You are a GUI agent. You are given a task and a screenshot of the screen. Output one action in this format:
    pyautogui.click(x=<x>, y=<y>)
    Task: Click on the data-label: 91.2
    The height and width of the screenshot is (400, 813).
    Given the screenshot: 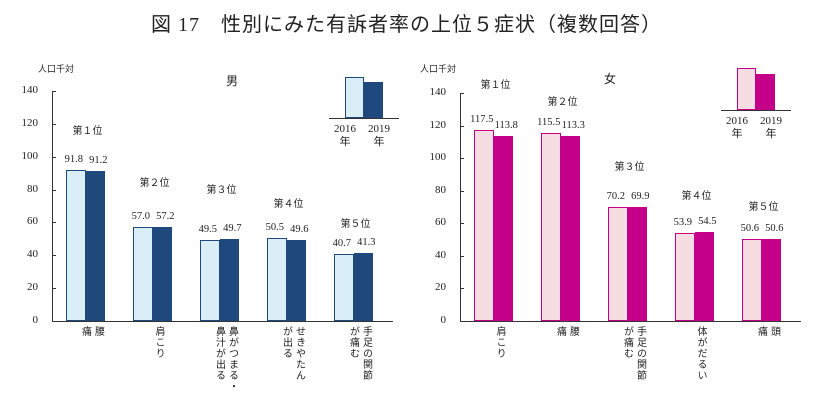 What is the action you would take?
    pyautogui.click(x=98, y=161)
    